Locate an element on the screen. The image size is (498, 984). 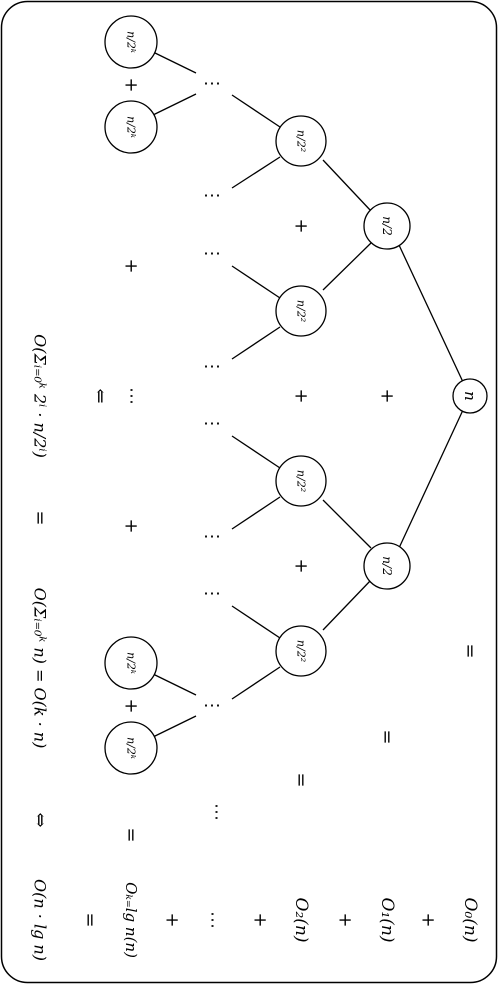
node-level1-a-label: n/2 is located at coordinates (387, 225).